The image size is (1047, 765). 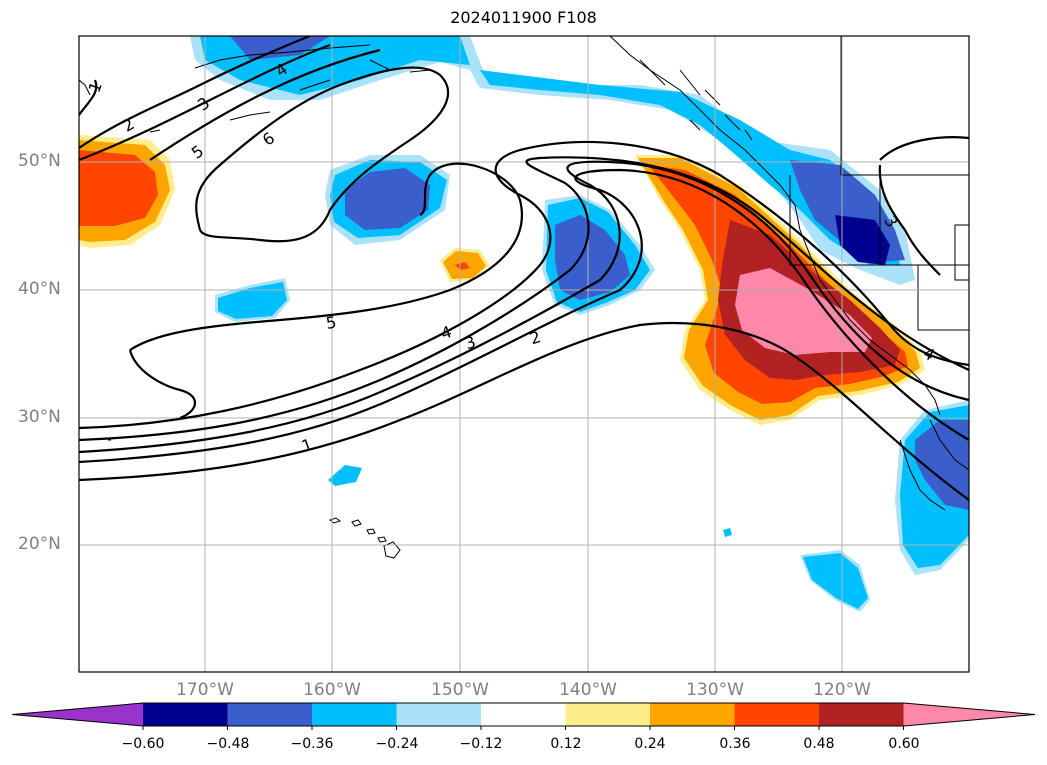 What do you see at coordinates (523, 17) in the screenshot?
I see `map-title: 2024011900 F108` at bounding box center [523, 17].